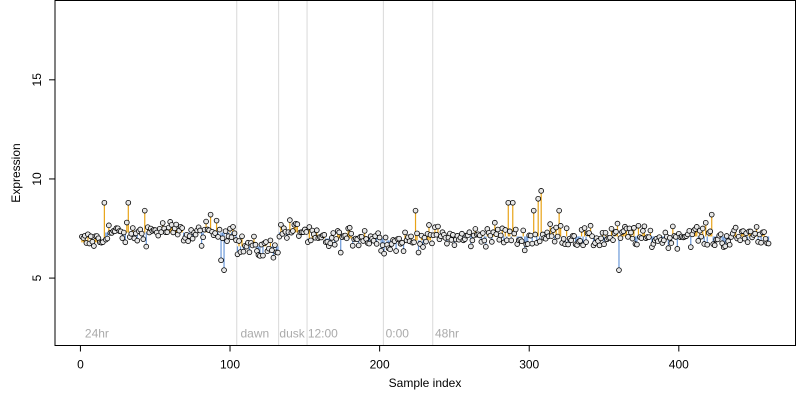 The height and width of the screenshot is (400, 800). What do you see at coordinates (230, 365) in the screenshot?
I see `x-tick-label-1: 100` at bounding box center [230, 365].